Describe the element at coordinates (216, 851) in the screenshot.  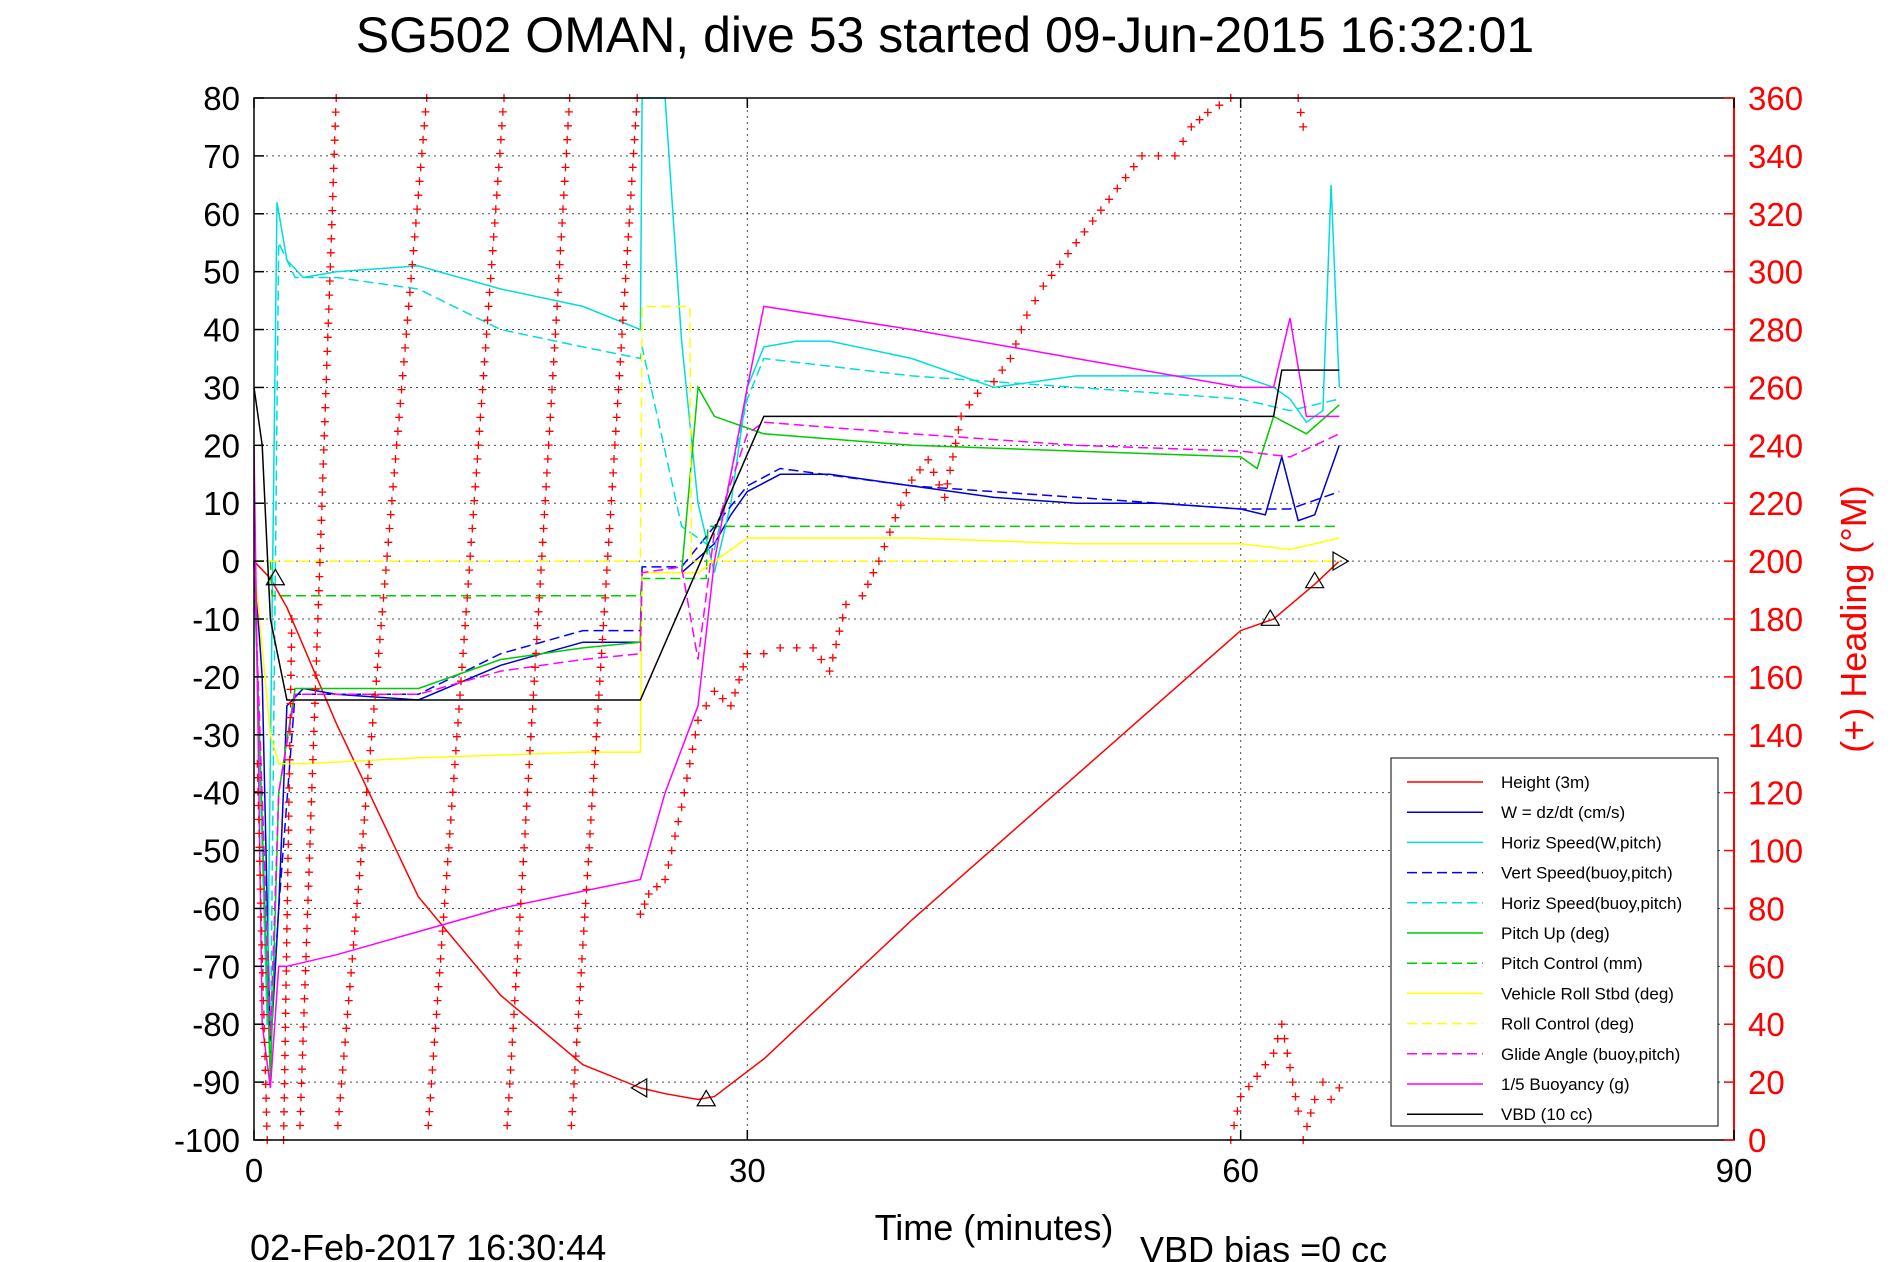
I see `y-tick-label: -50` at that location.